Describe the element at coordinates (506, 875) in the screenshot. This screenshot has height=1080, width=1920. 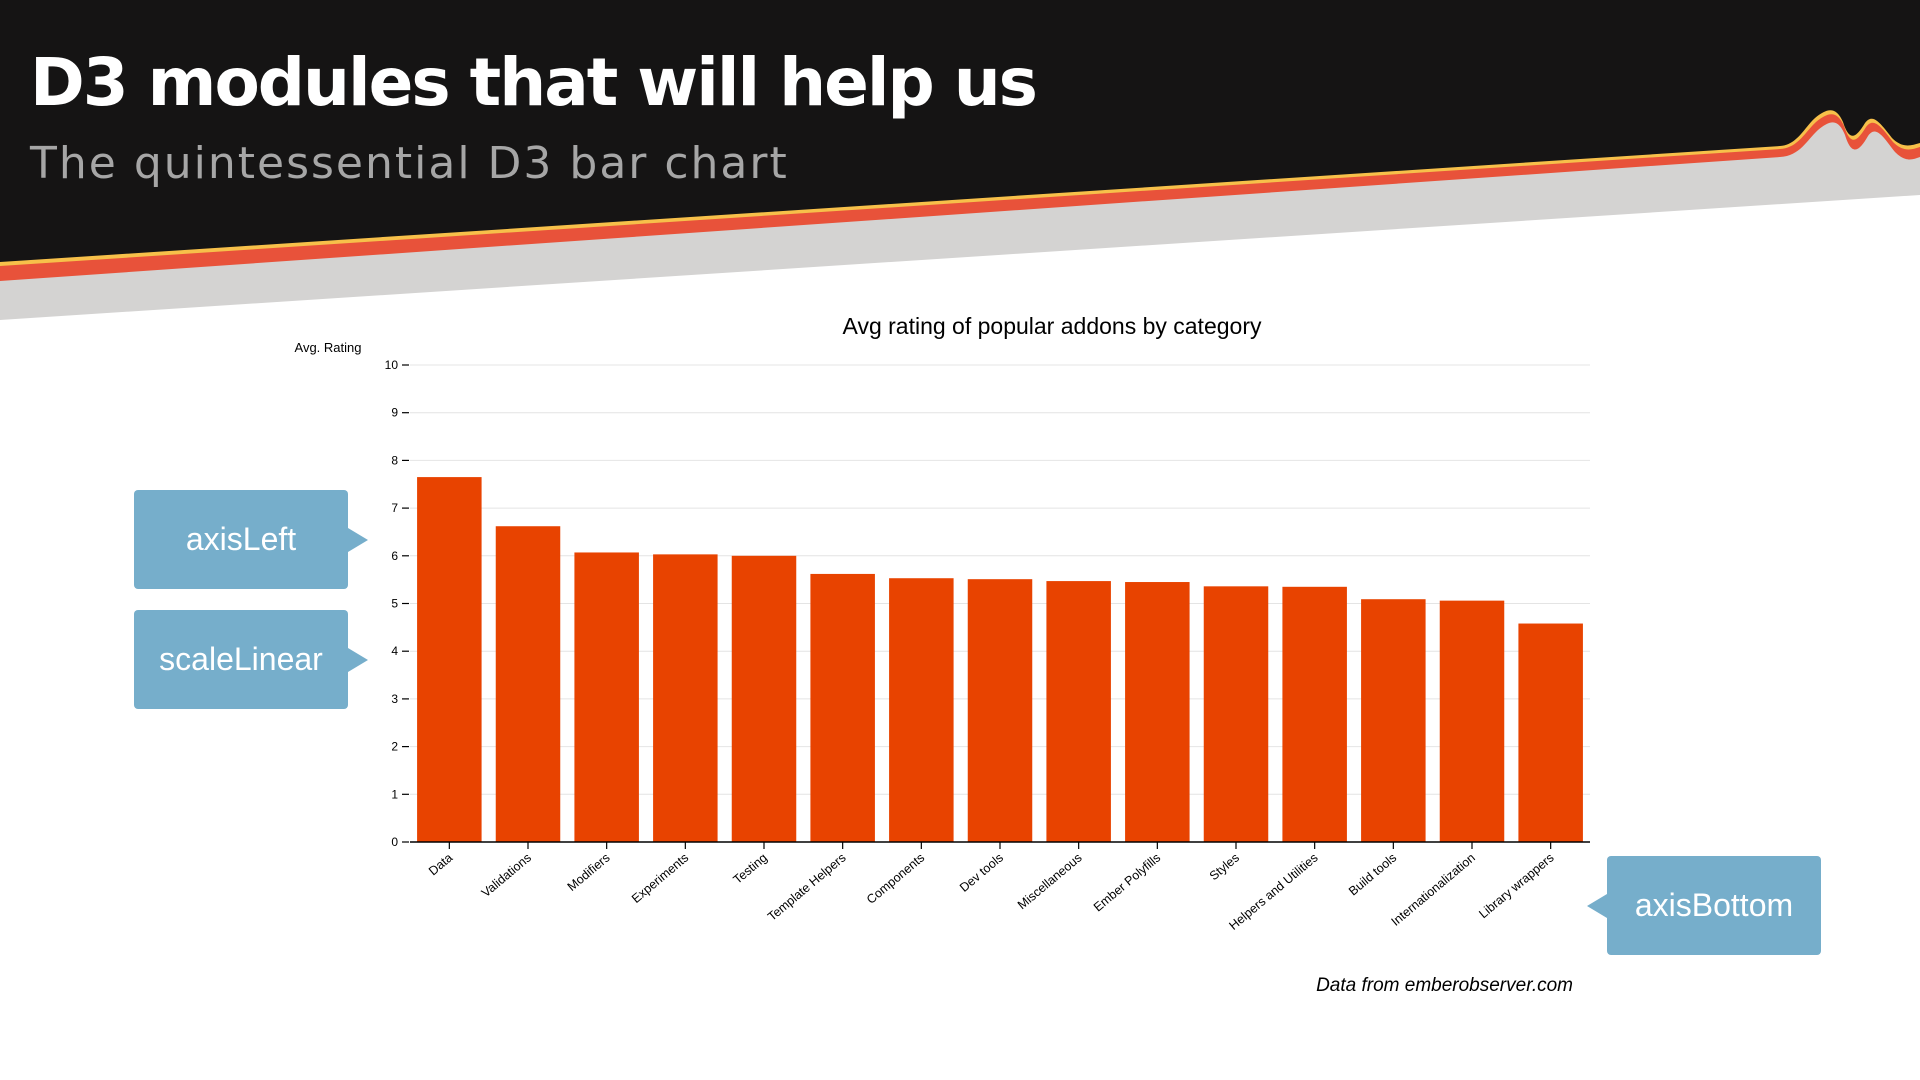
I see `x-tick-label: Validations` at that location.